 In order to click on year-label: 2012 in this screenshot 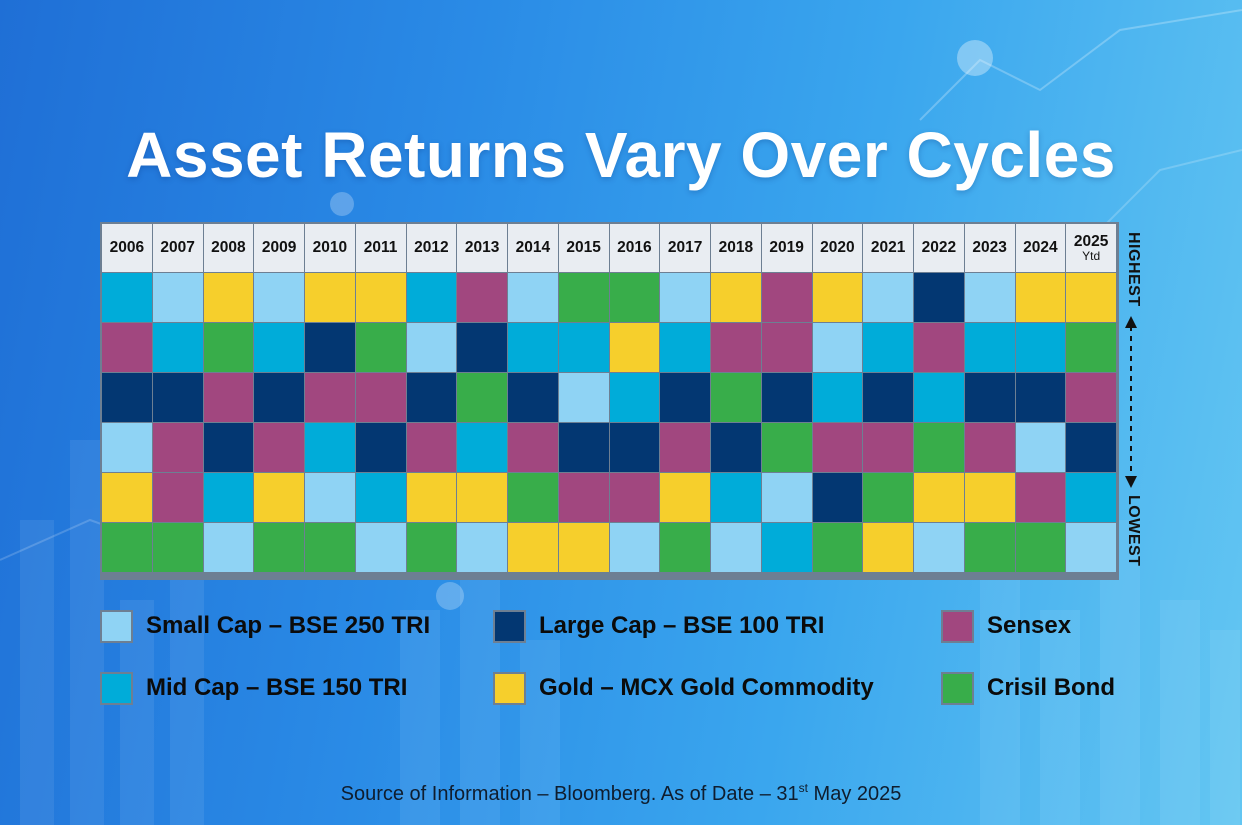, I will do `click(431, 248)`.